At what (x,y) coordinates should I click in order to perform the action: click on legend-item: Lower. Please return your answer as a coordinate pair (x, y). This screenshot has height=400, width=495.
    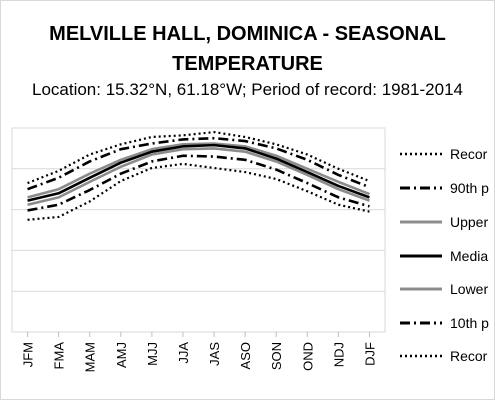
    Looking at the image, I should click on (446, 289).